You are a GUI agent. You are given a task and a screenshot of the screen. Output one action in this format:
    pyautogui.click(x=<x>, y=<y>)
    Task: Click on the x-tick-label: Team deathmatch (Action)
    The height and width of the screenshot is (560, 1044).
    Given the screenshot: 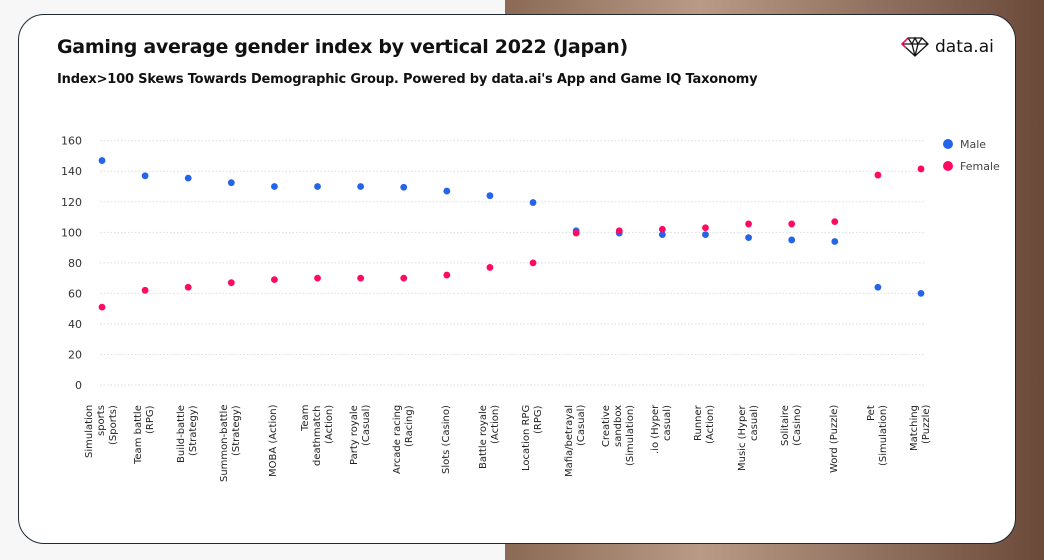 What is the action you would take?
    pyautogui.click(x=317, y=435)
    